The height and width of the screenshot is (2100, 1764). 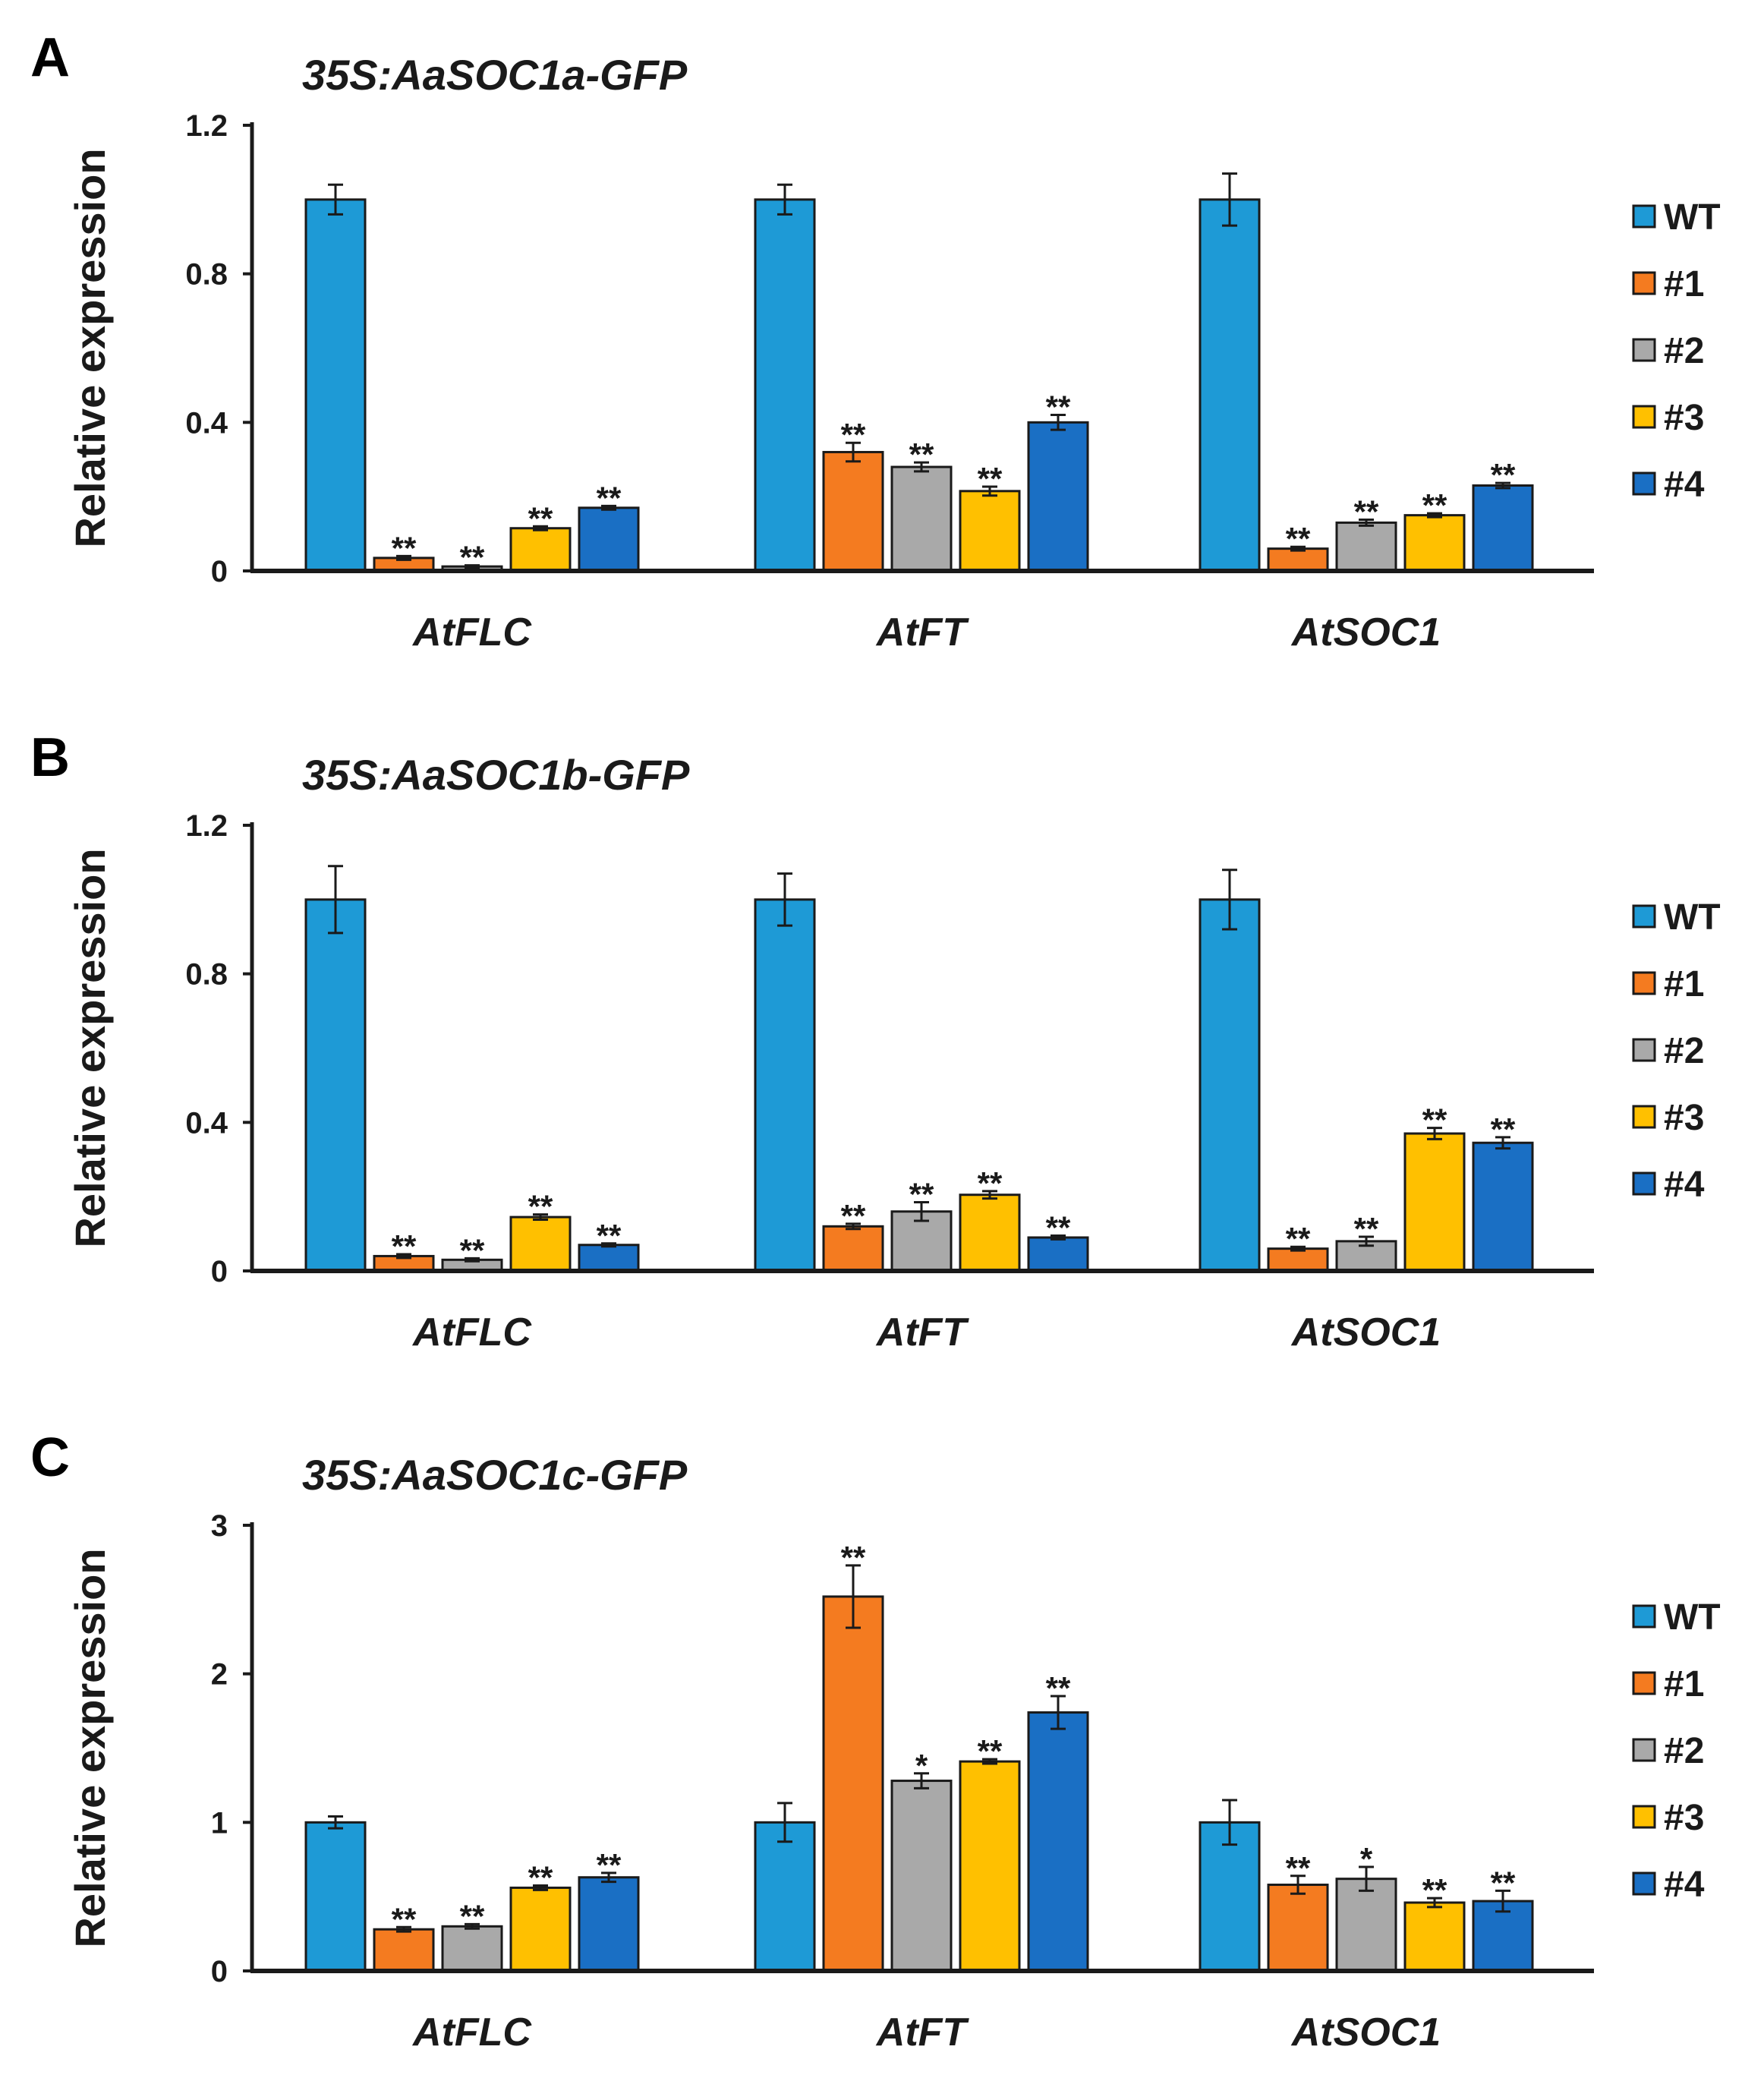 I want to click on y-axis-label: Relative expression, so click(x=90, y=1047).